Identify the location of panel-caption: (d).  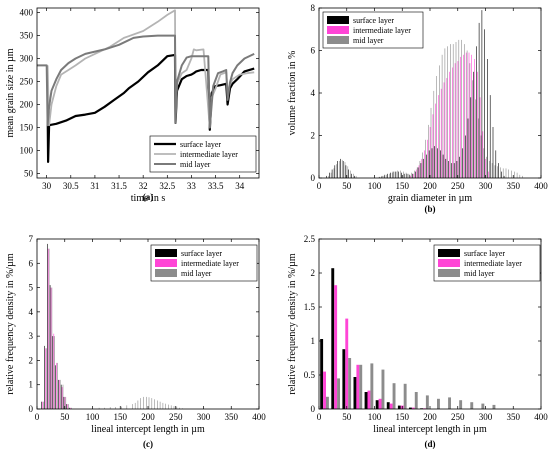
(430, 444).